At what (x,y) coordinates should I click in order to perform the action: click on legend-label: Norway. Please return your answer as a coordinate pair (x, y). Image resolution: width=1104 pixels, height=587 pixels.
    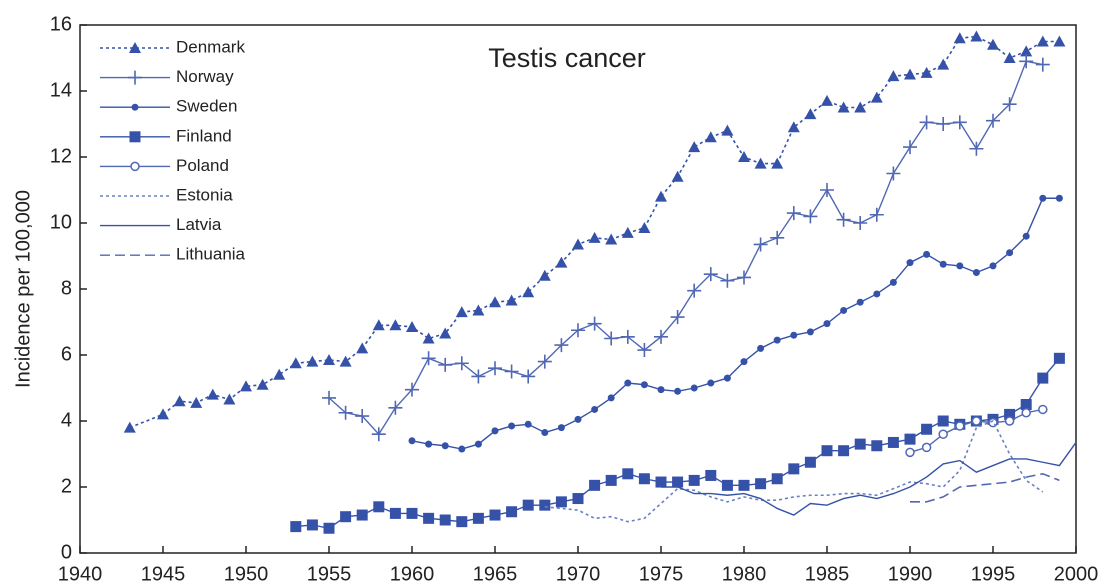
    Looking at the image, I should click on (205, 76).